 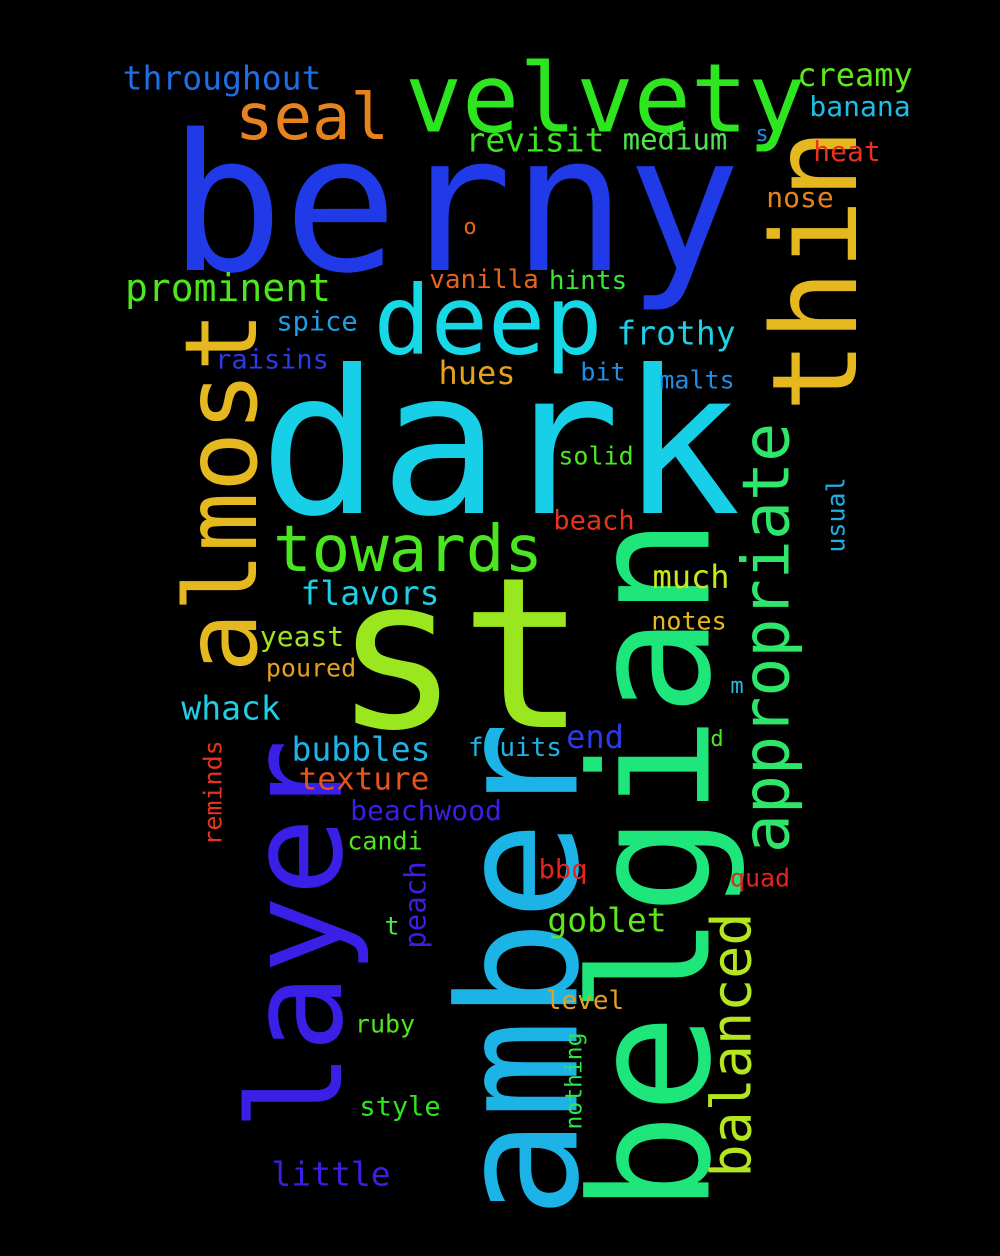 I want to click on word-flavors: flavors, so click(x=370, y=593).